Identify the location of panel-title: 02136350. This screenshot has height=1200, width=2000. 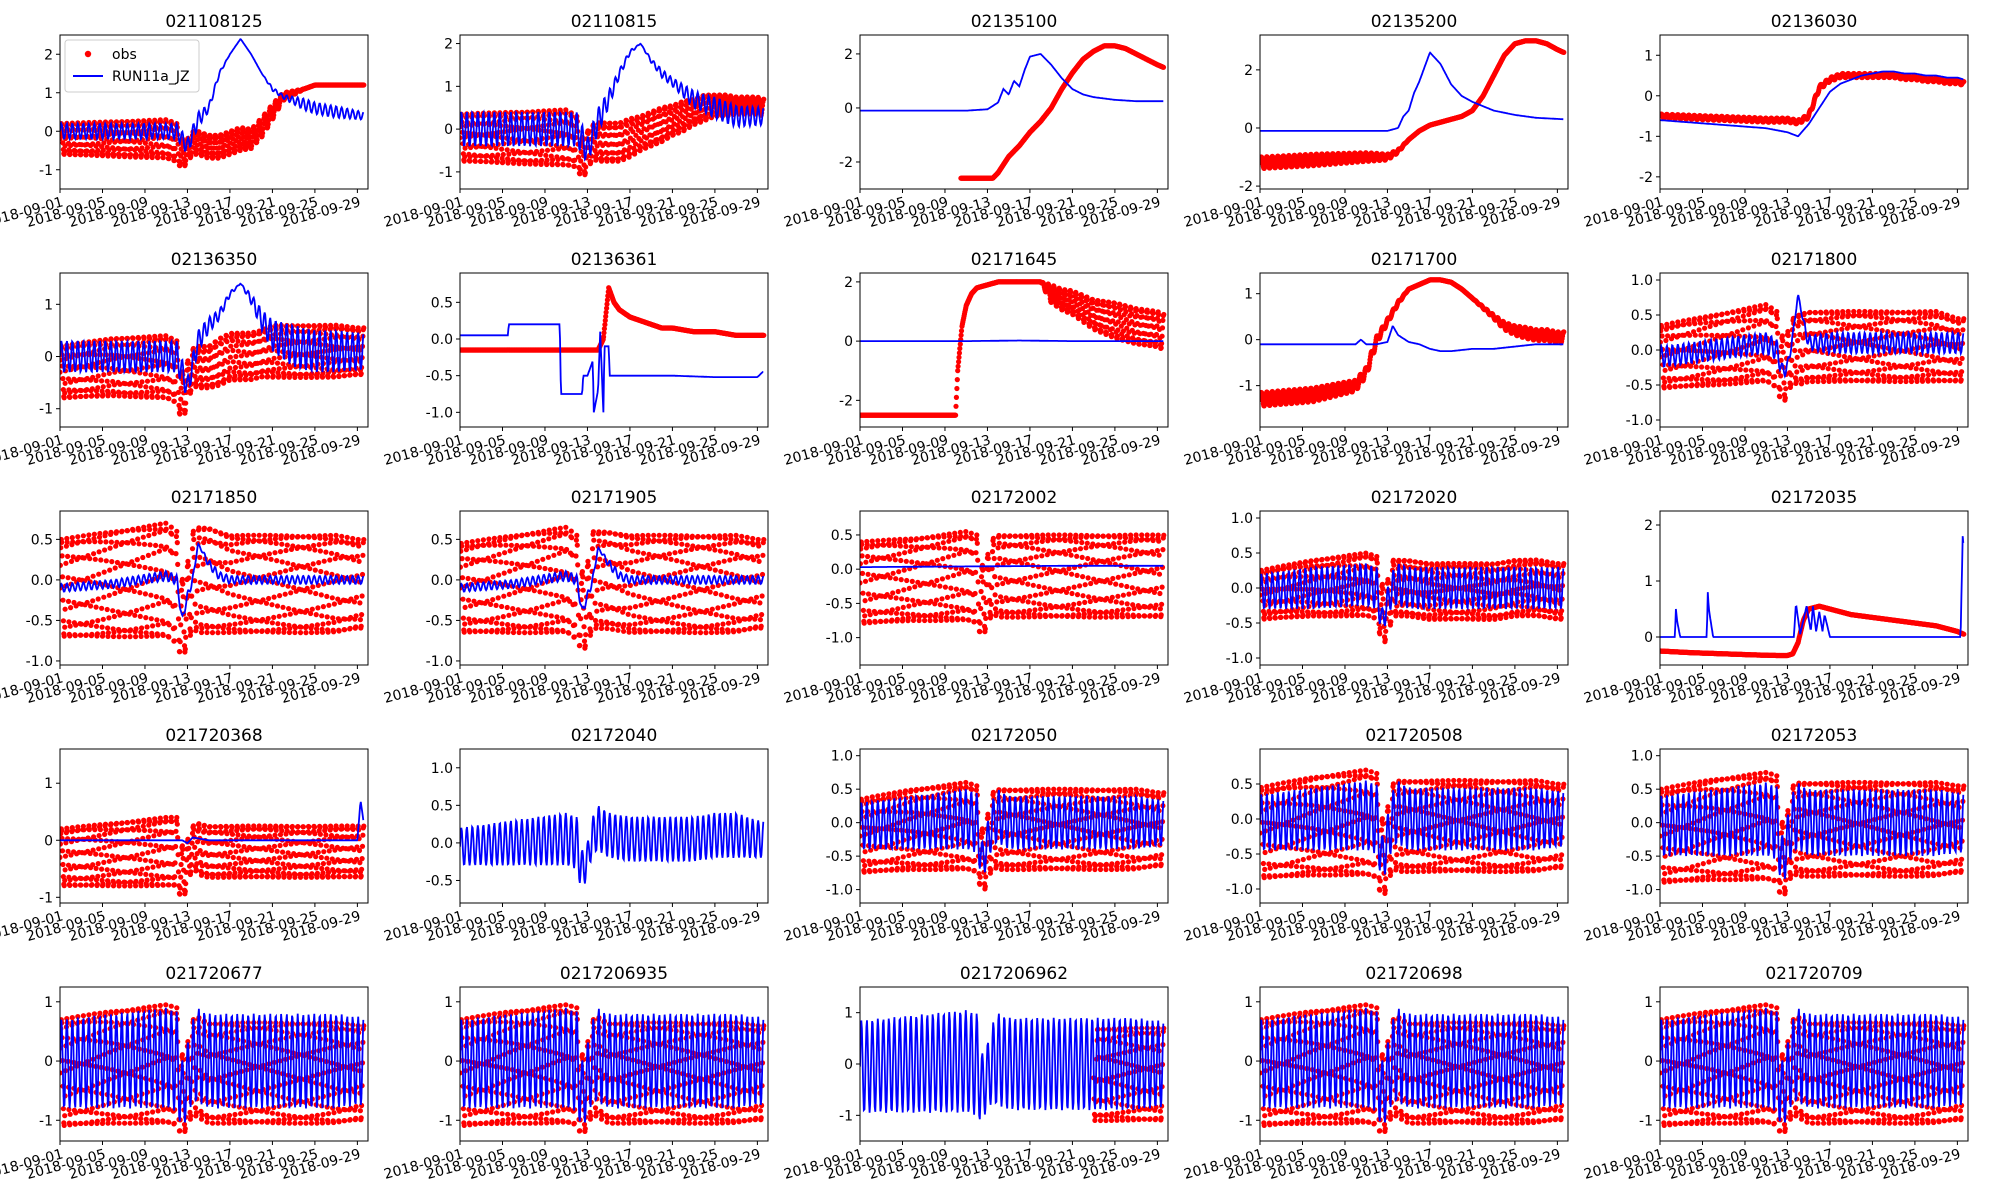
(214, 260).